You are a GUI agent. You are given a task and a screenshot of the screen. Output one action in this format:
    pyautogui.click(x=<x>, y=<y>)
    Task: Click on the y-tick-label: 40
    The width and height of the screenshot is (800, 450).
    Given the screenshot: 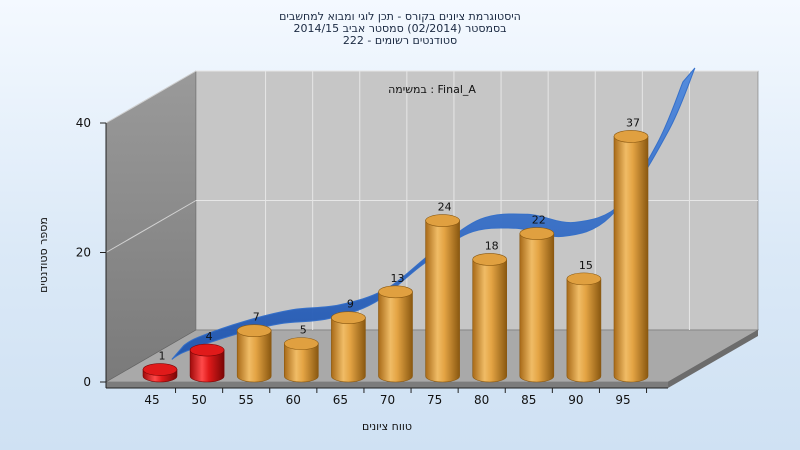 What is the action you would take?
    pyautogui.click(x=83, y=123)
    